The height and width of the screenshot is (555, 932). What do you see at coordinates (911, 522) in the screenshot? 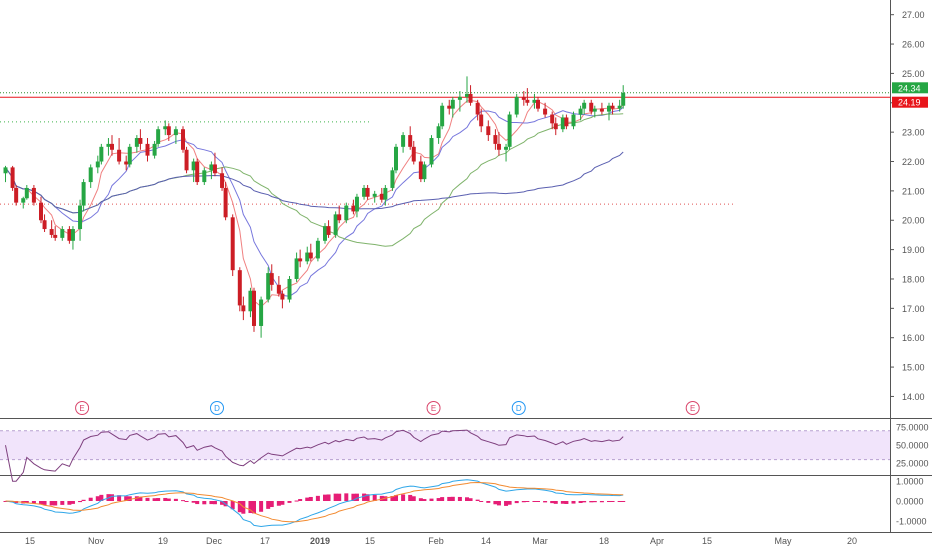
I see `macd-tick-label: -1.0000` at bounding box center [911, 522].